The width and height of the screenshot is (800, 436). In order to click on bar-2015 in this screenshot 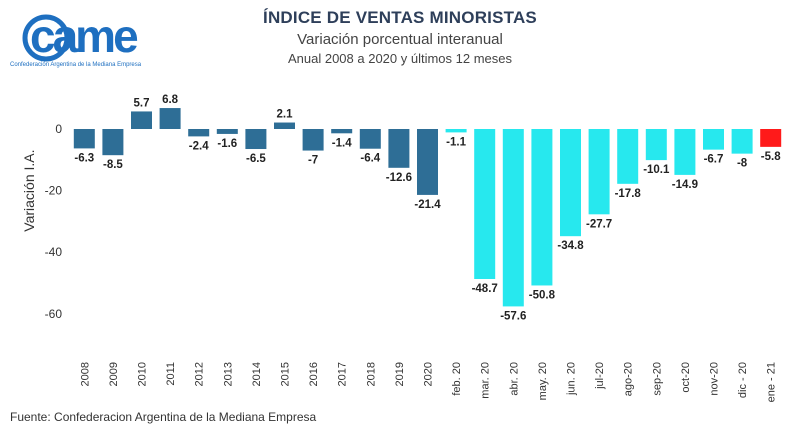, I will do `click(284, 125)`.